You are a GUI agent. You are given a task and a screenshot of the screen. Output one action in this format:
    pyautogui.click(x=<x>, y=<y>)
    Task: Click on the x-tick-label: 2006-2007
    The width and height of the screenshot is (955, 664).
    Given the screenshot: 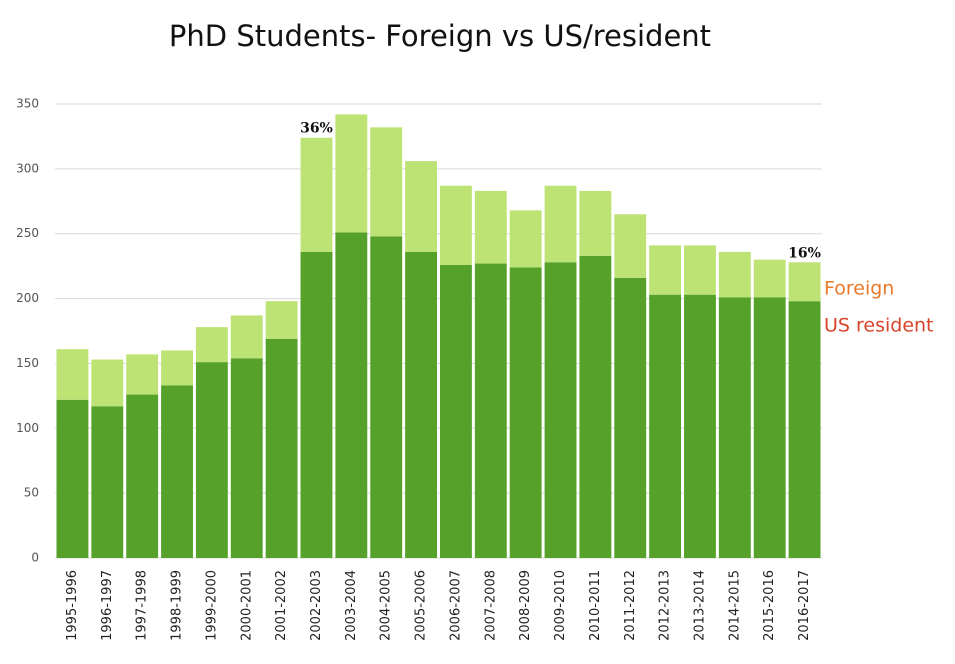 What is the action you would take?
    pyautogui.click(x=455, y=605)
    